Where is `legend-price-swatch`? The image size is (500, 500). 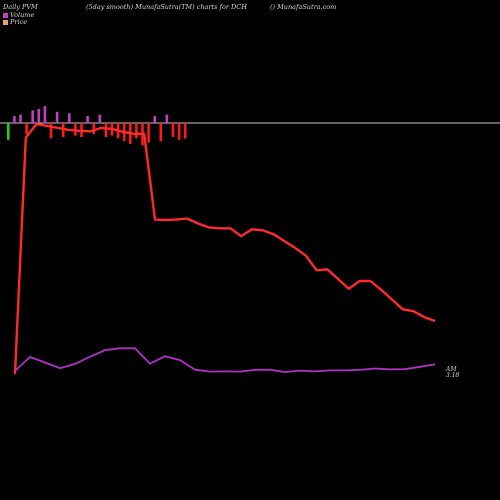
legend-price-swatch is located at coordinates (5, 22).